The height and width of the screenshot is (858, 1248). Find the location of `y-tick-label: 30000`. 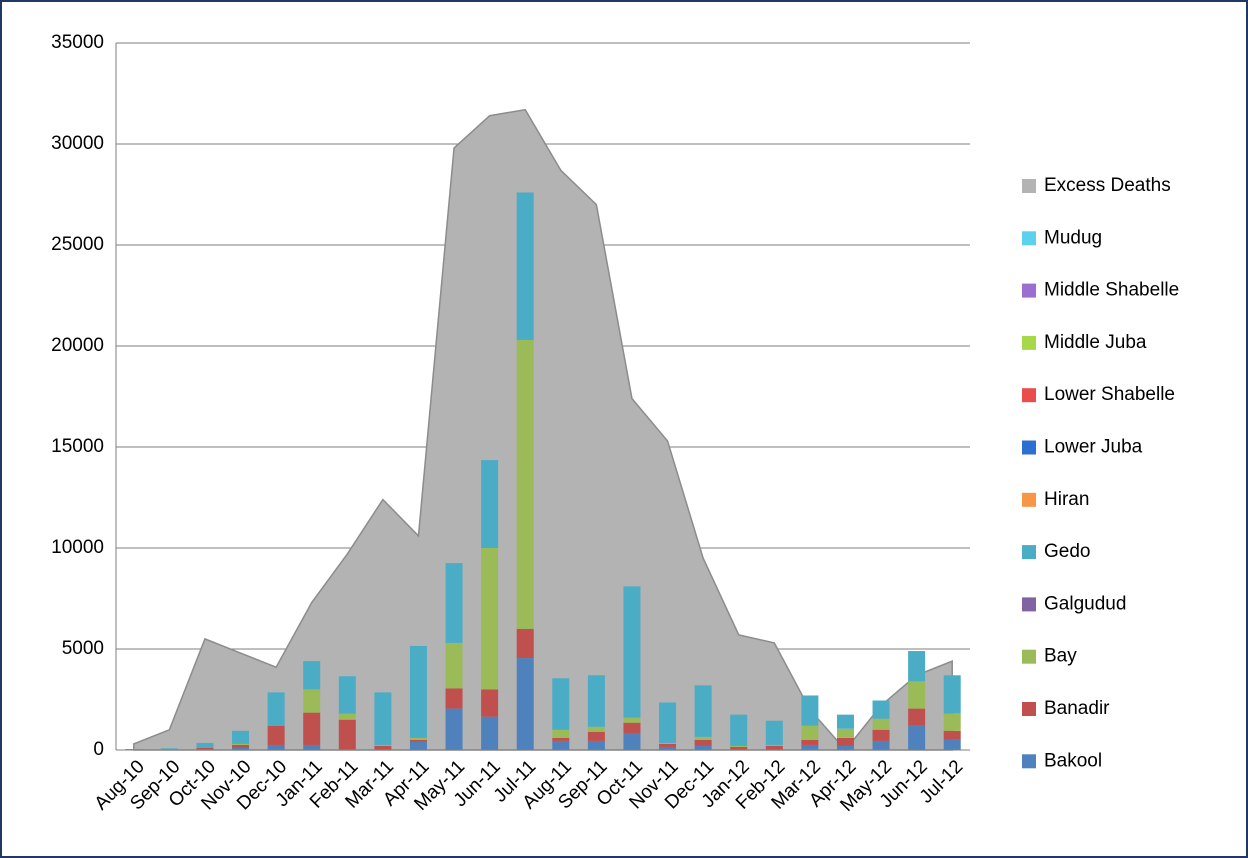

y-tick-label: 30000 is located at coordinates (77, 143).